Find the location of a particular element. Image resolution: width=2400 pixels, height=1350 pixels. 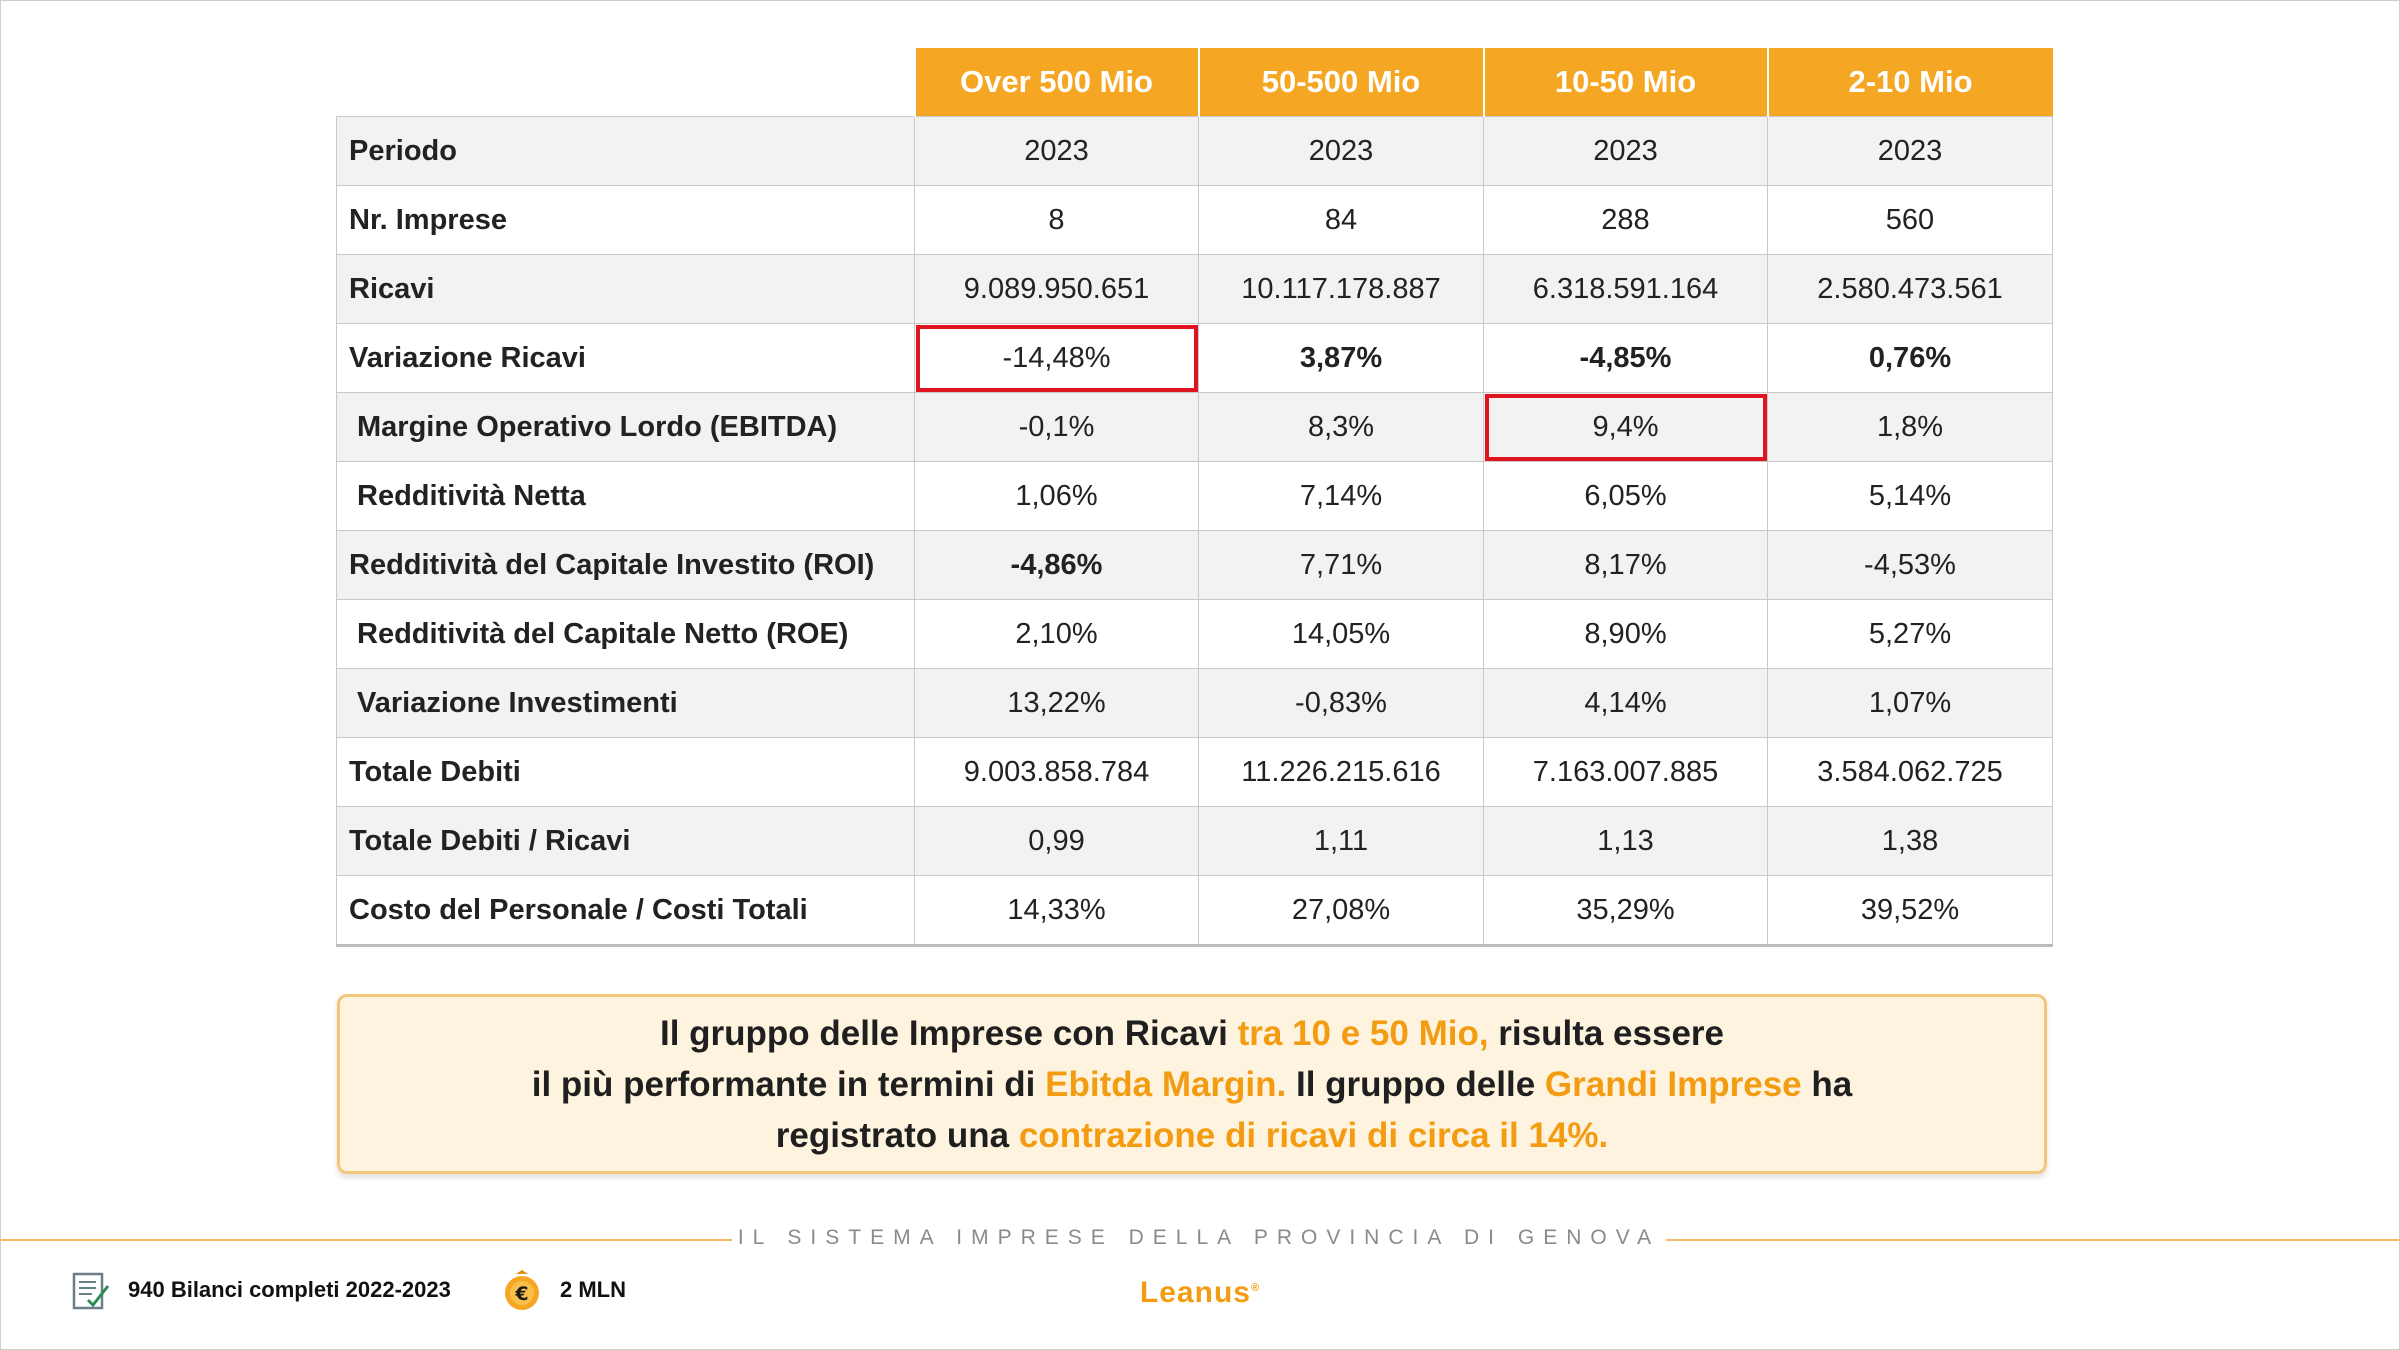

row-label: Redditività del Capitale Investito (ROI) is located at coordinates (625, 565).